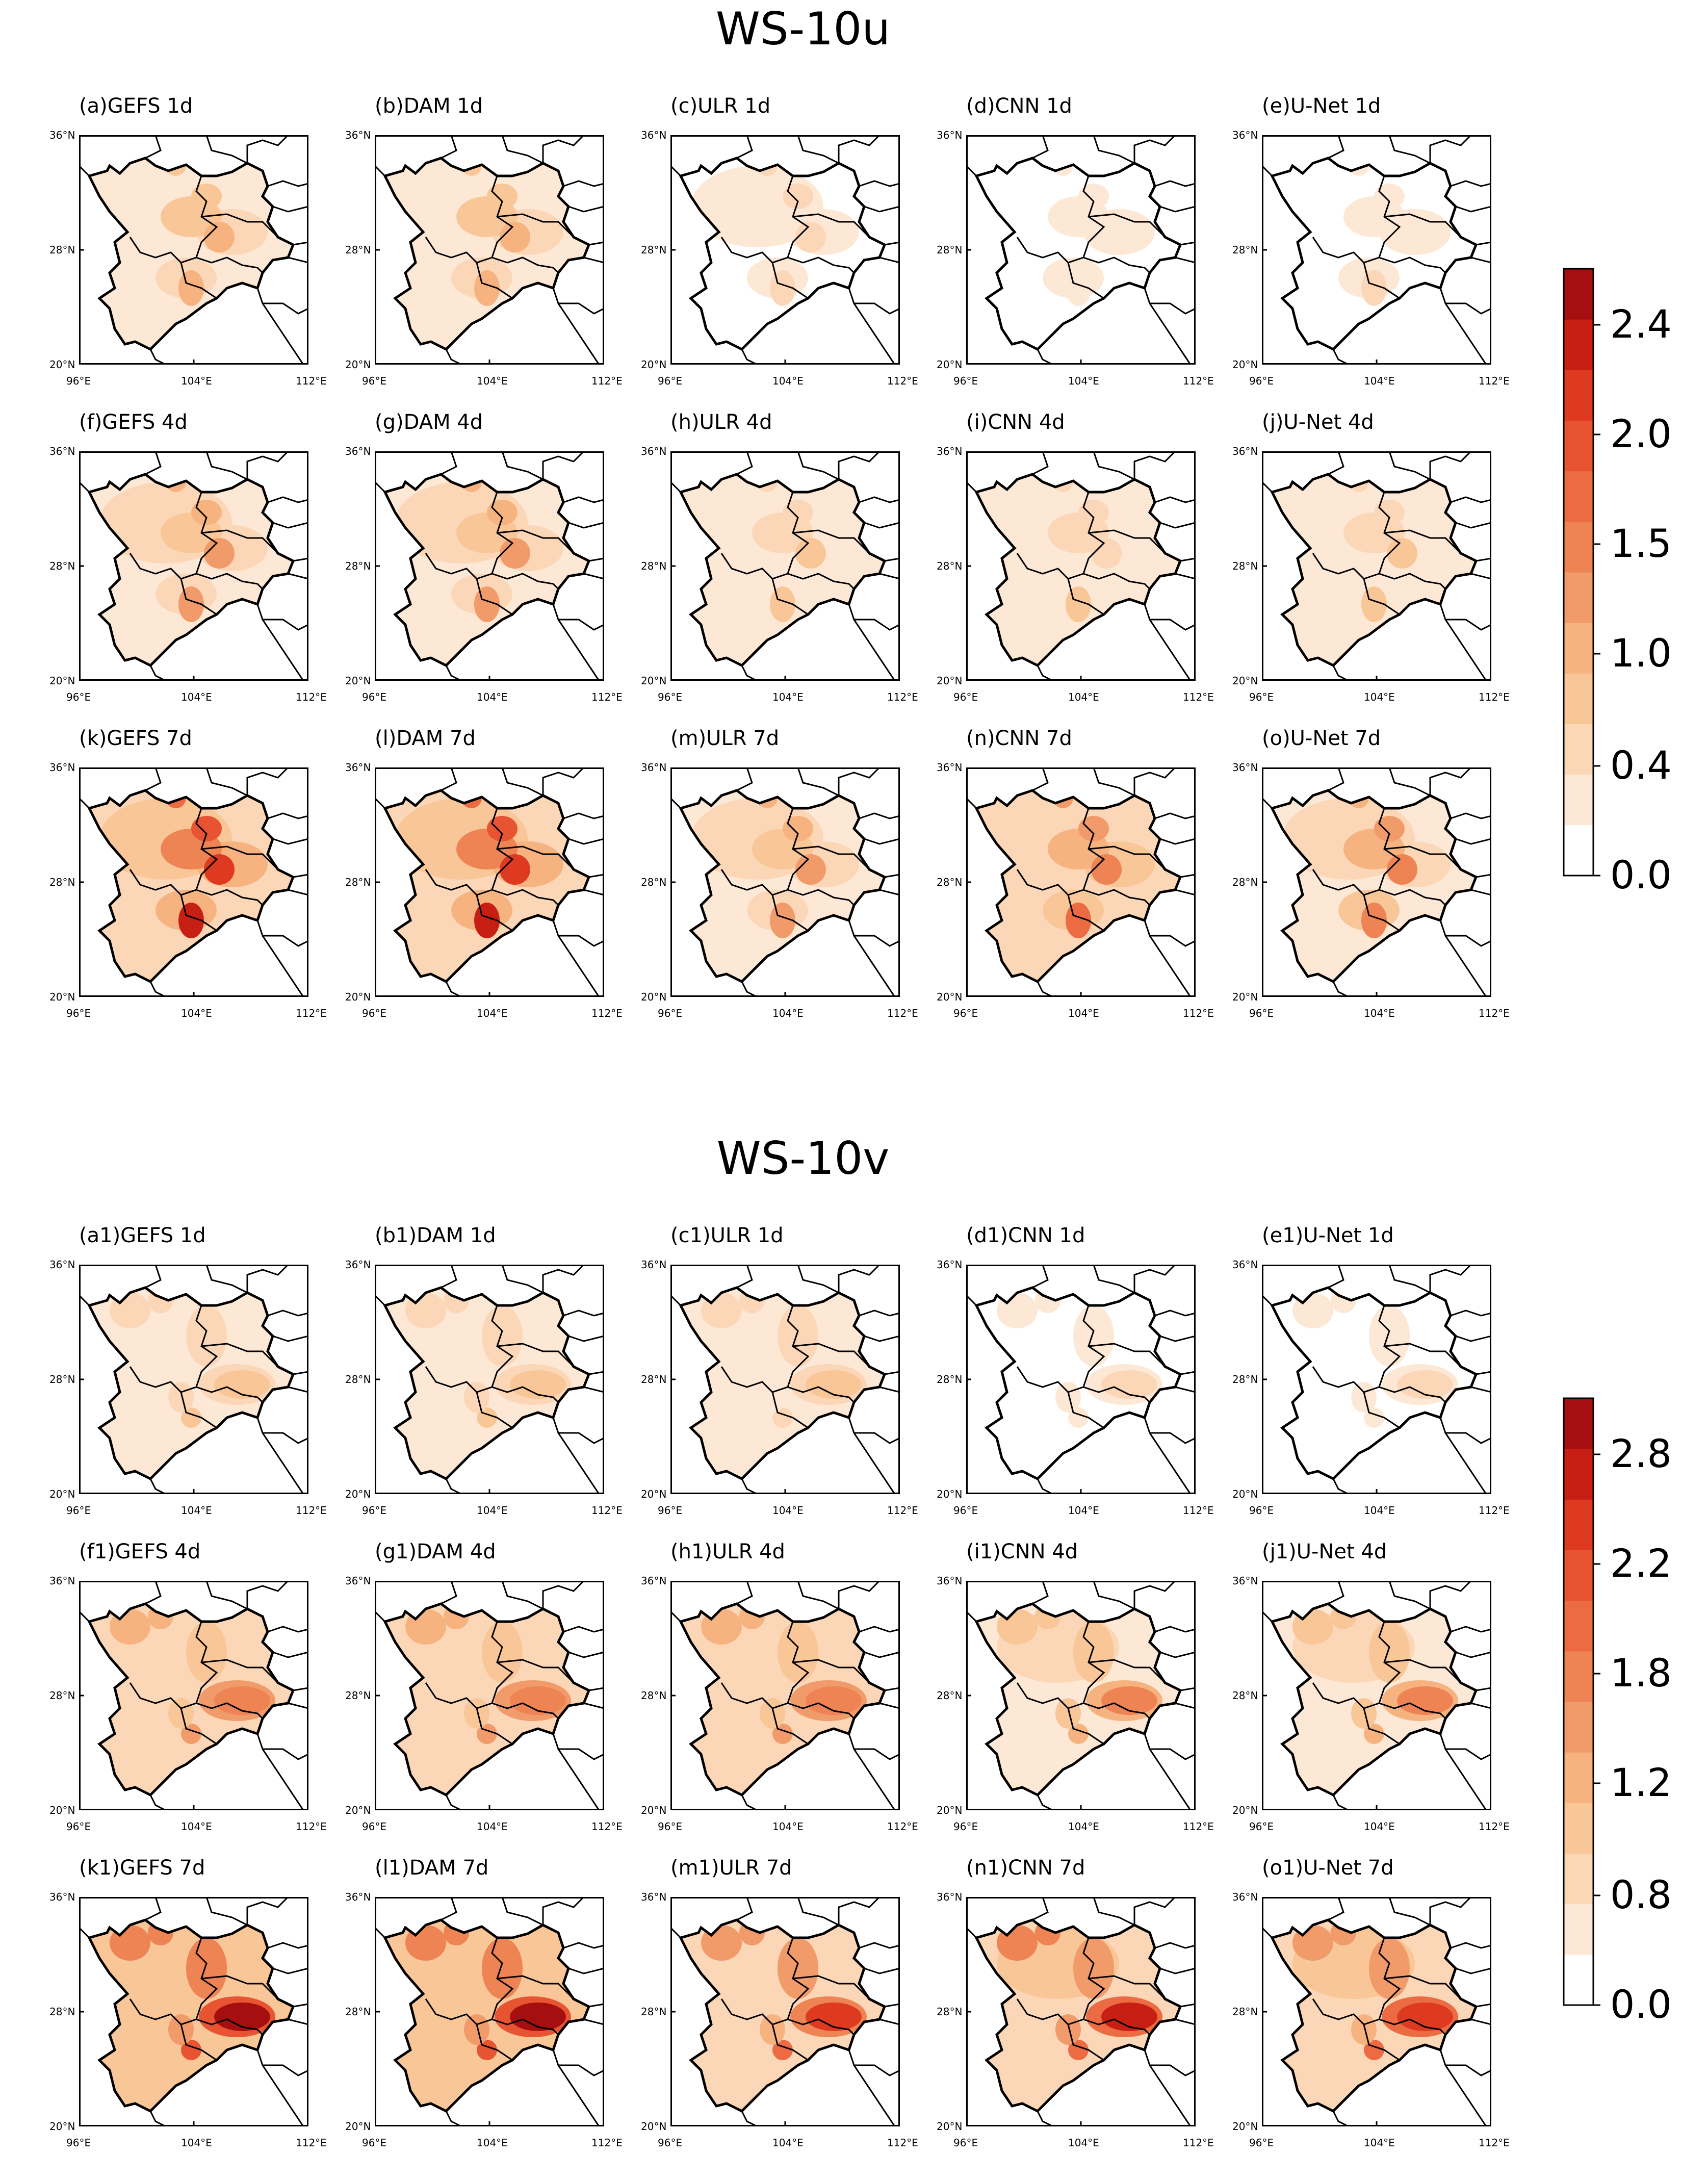  What do you see at coordinates (803, 29) in the screenshot?
I see `section-title: WS-10u` at bounding box center [803, 29].